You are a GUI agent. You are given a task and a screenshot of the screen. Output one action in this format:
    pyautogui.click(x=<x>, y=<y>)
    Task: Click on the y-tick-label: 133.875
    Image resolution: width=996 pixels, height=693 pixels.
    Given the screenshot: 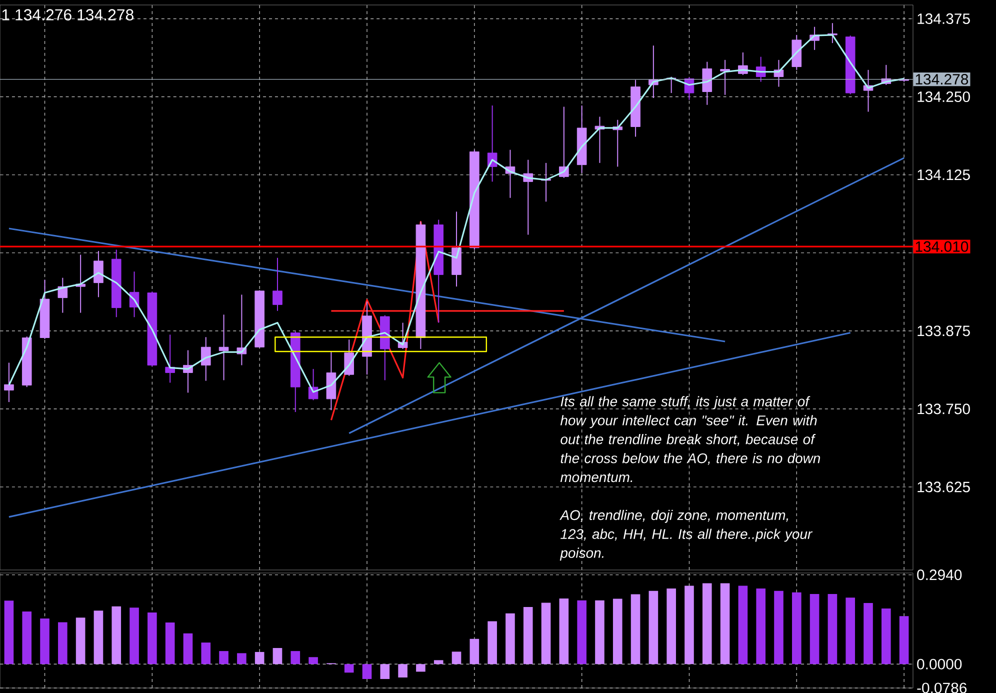 What is the action you would take?
    pyautogui.click(x=944, y=331)
    